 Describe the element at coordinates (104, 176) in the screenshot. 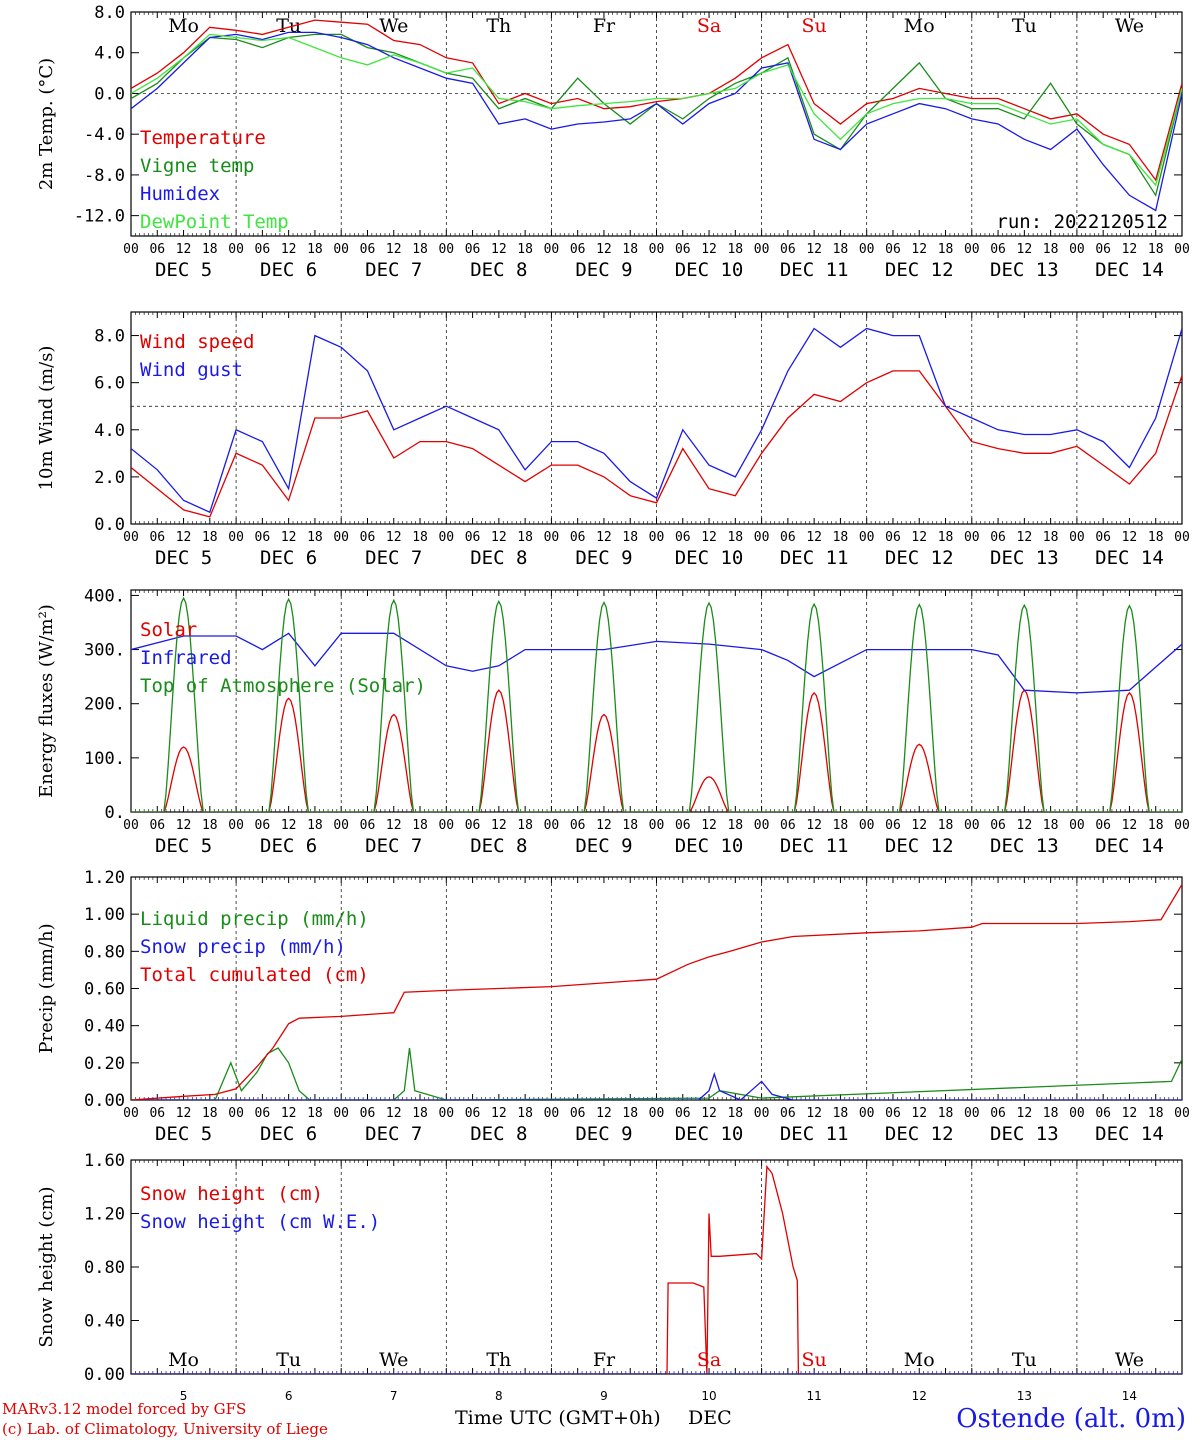

I see `y-tick-label: -8.0` at that location.